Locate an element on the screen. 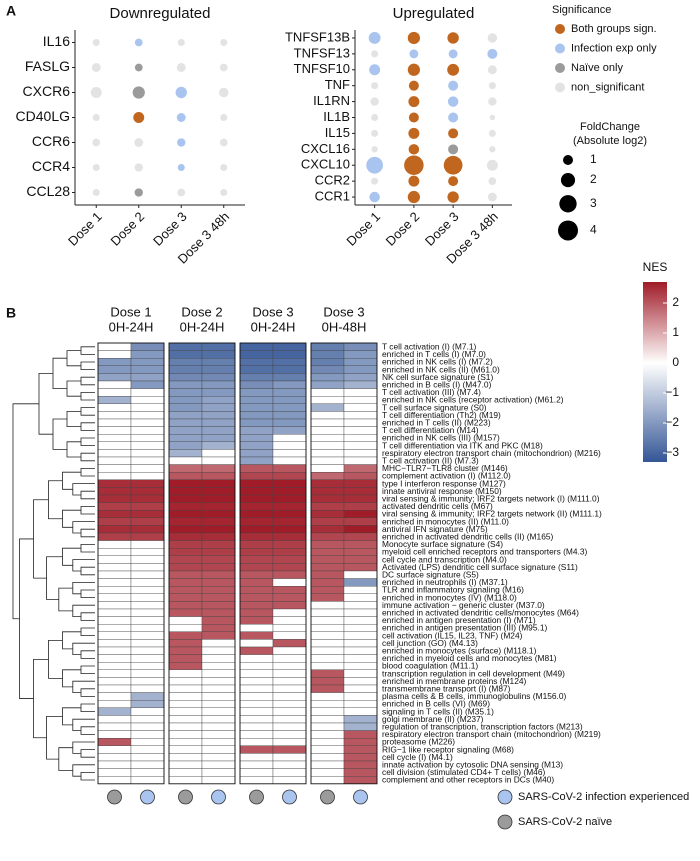 Image resolution: width=700 pixels, height=861 pixels. y-tick-label: CXCL16 is located at coordinates (325, 148).